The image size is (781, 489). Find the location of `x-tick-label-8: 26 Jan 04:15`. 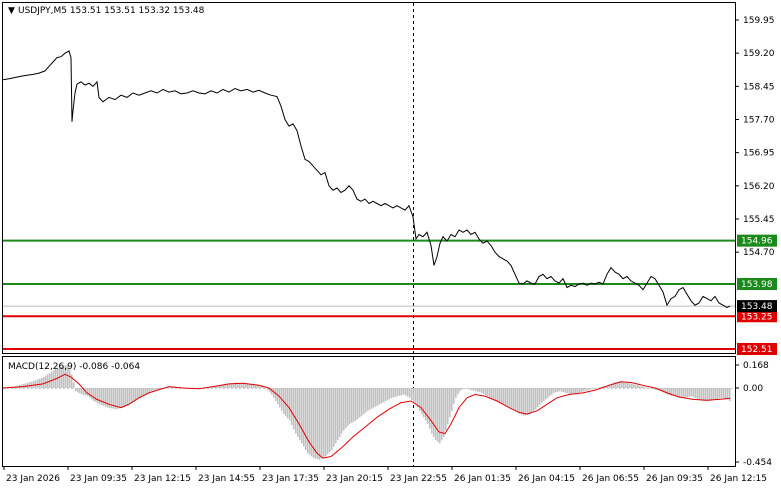

x-tick-label-8: 26 Jan 04:15 is located at coordinates (546, 479).